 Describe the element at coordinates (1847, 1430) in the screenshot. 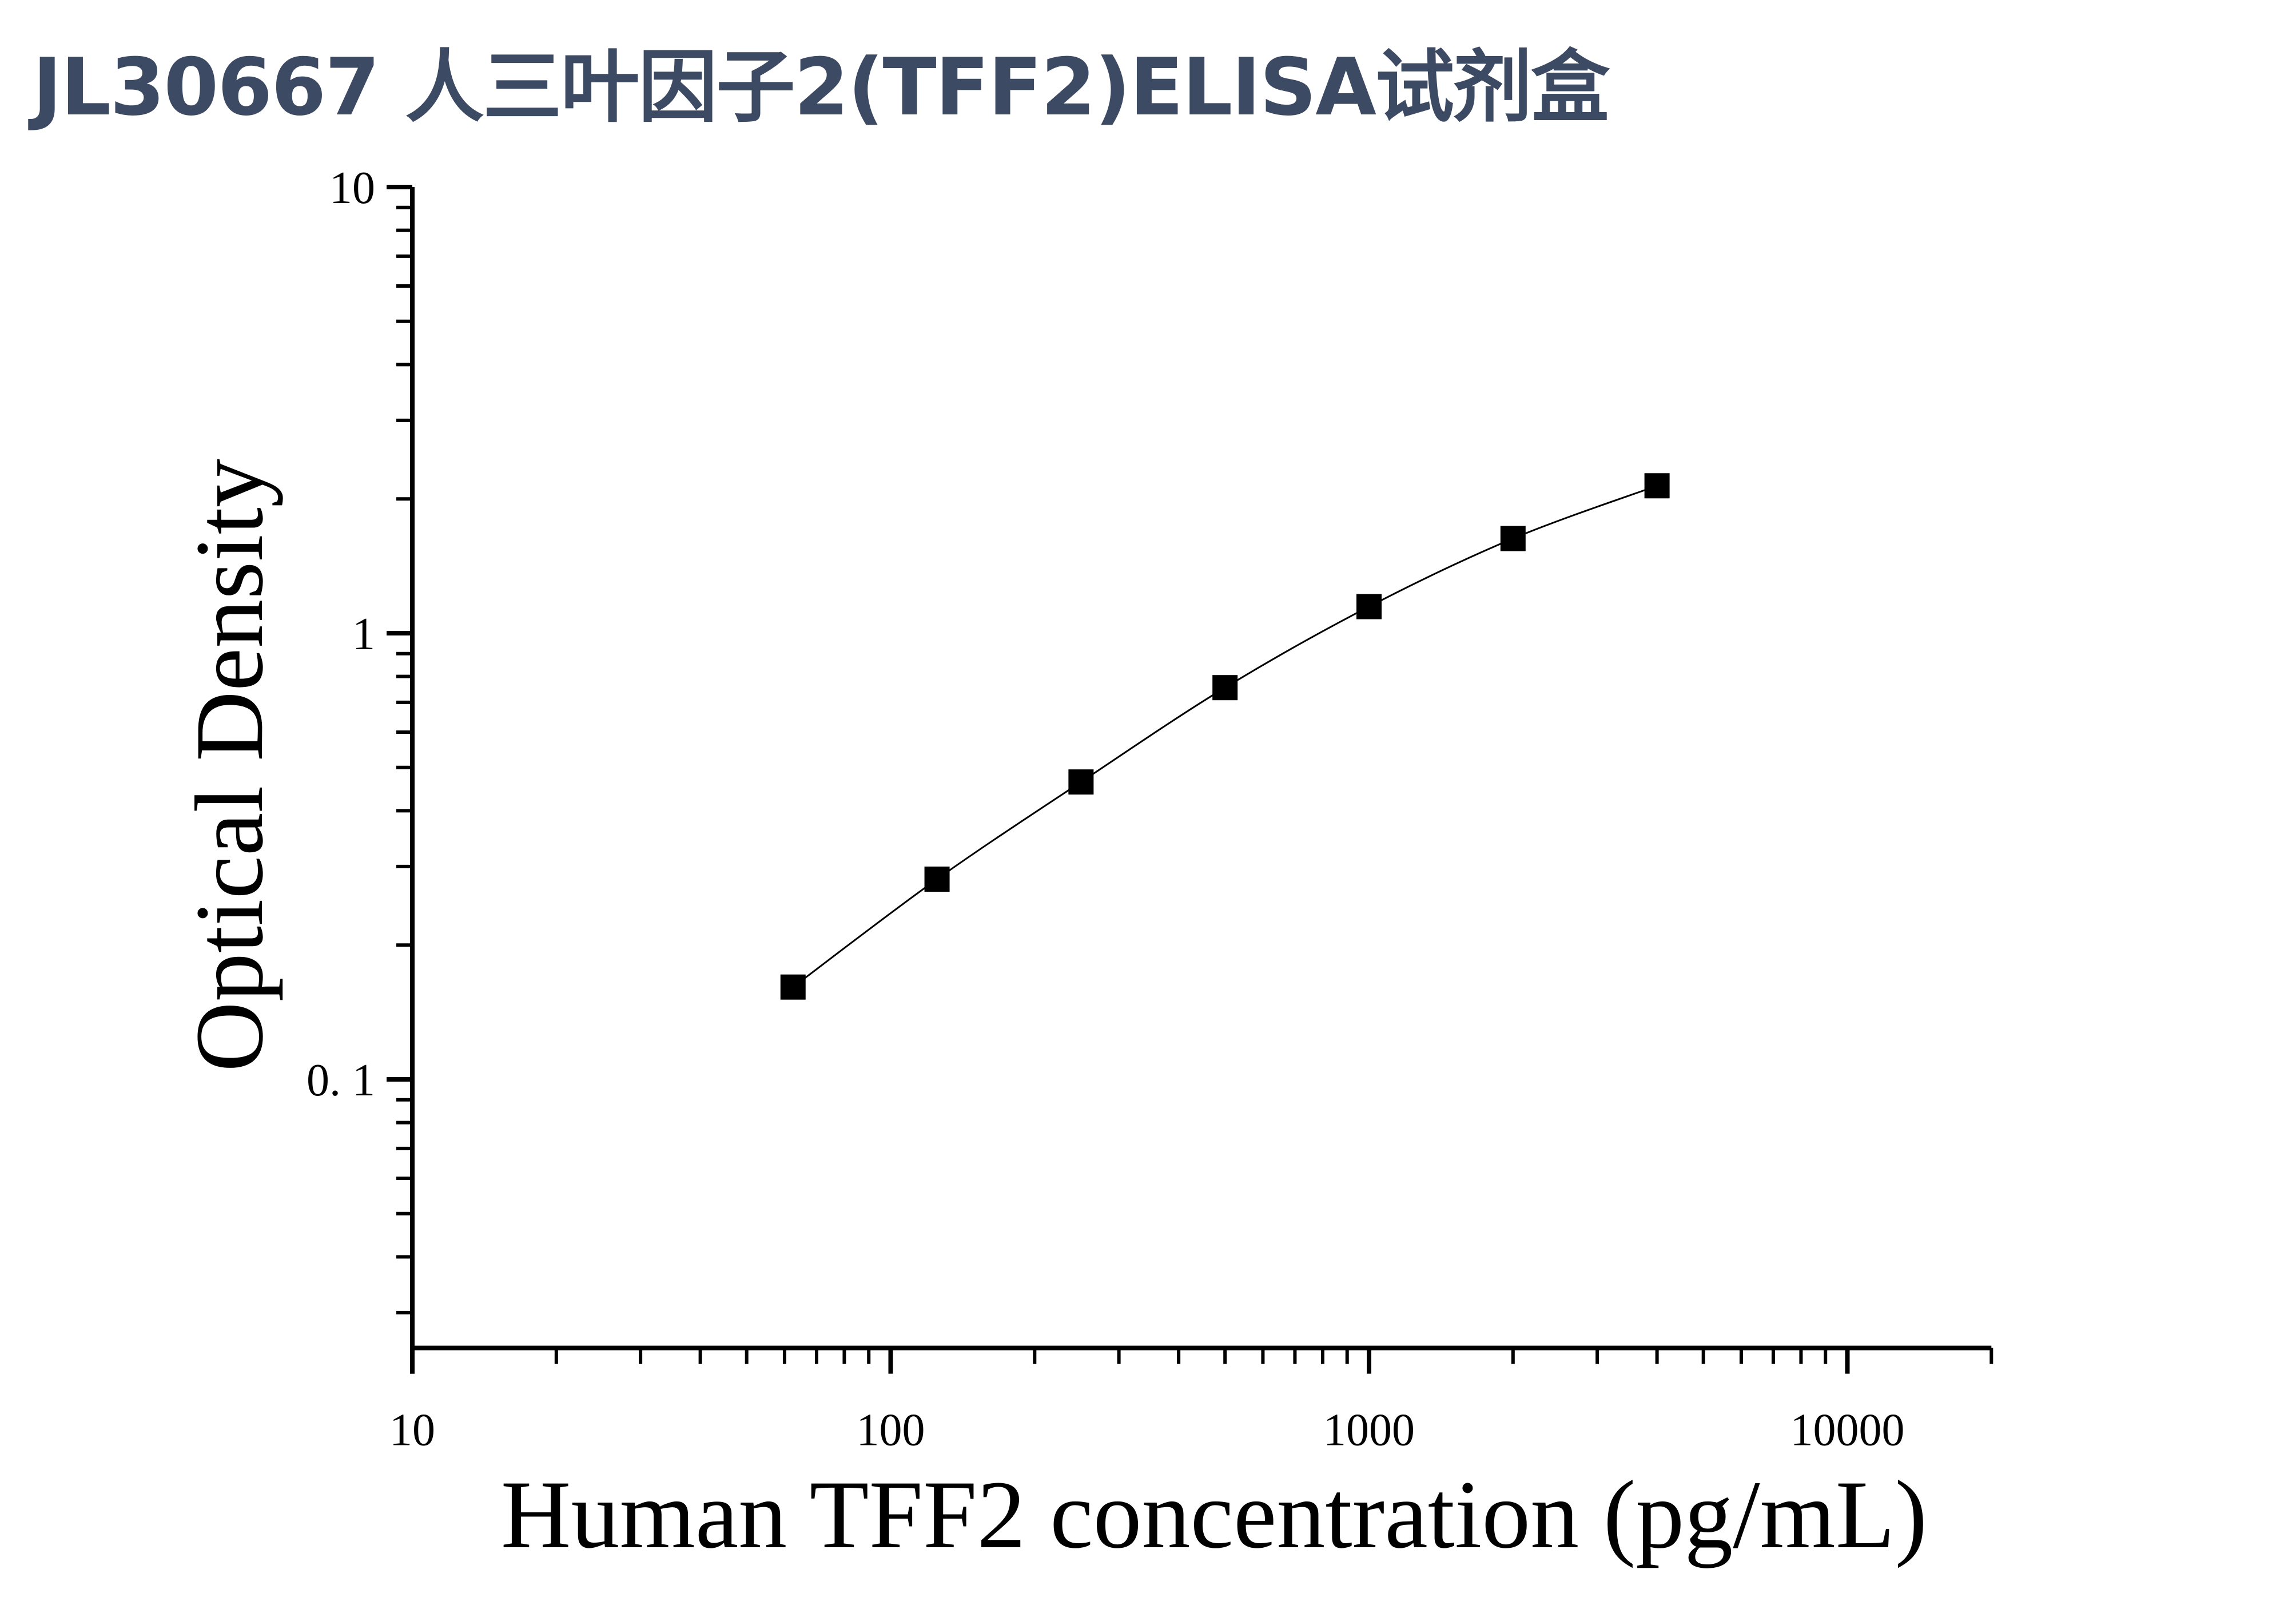

I see `x-tick-label: 10000` at that location.